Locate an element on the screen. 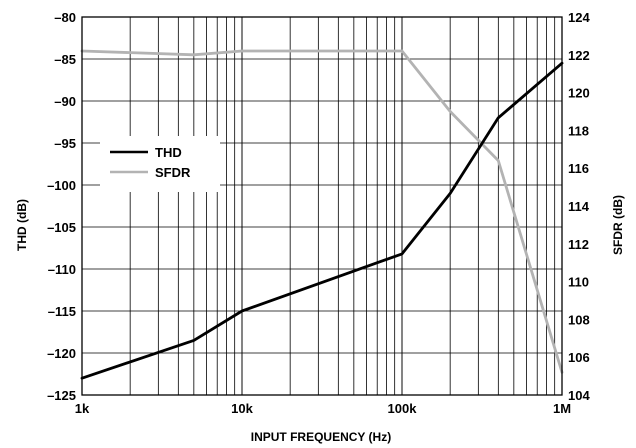 The image size is (636, 448). right-tick-labels: 124 122 120 118 116 114 112 110 108 106 104 is located at coordinates (579, 206).